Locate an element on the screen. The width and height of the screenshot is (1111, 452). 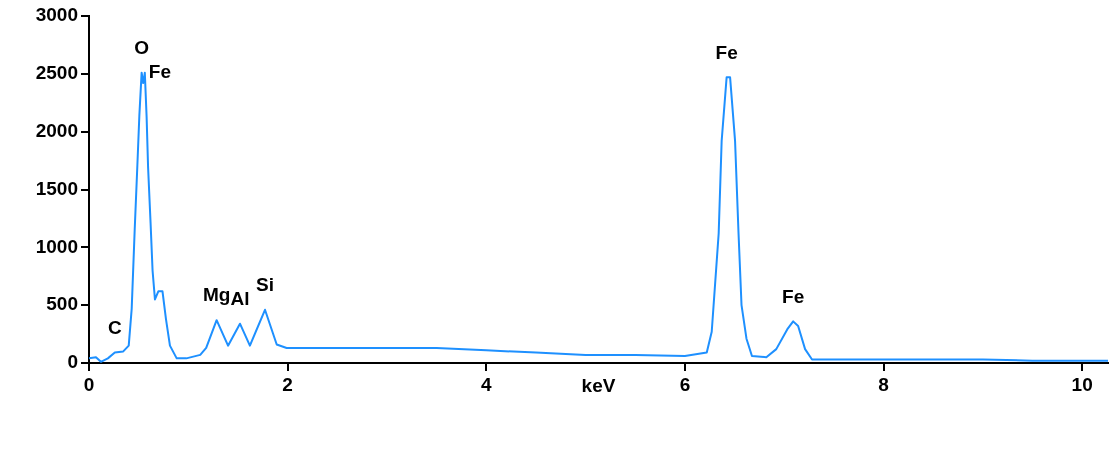
y-tick-label: 3000 is located at coordinates (56, 15).